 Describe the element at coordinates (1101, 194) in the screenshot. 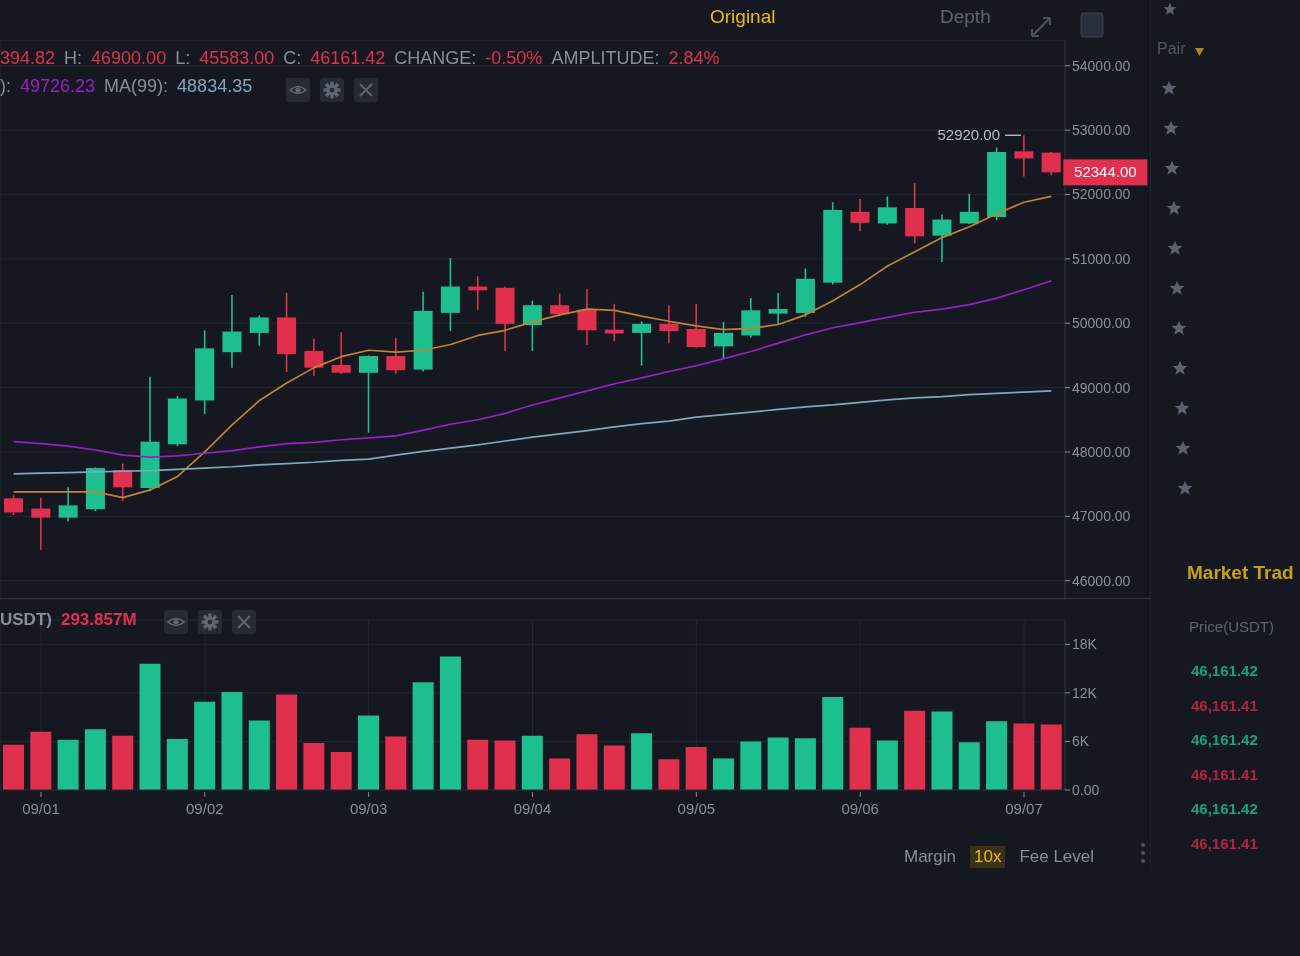

I see `y-tick-label: 52000.00` at that location.